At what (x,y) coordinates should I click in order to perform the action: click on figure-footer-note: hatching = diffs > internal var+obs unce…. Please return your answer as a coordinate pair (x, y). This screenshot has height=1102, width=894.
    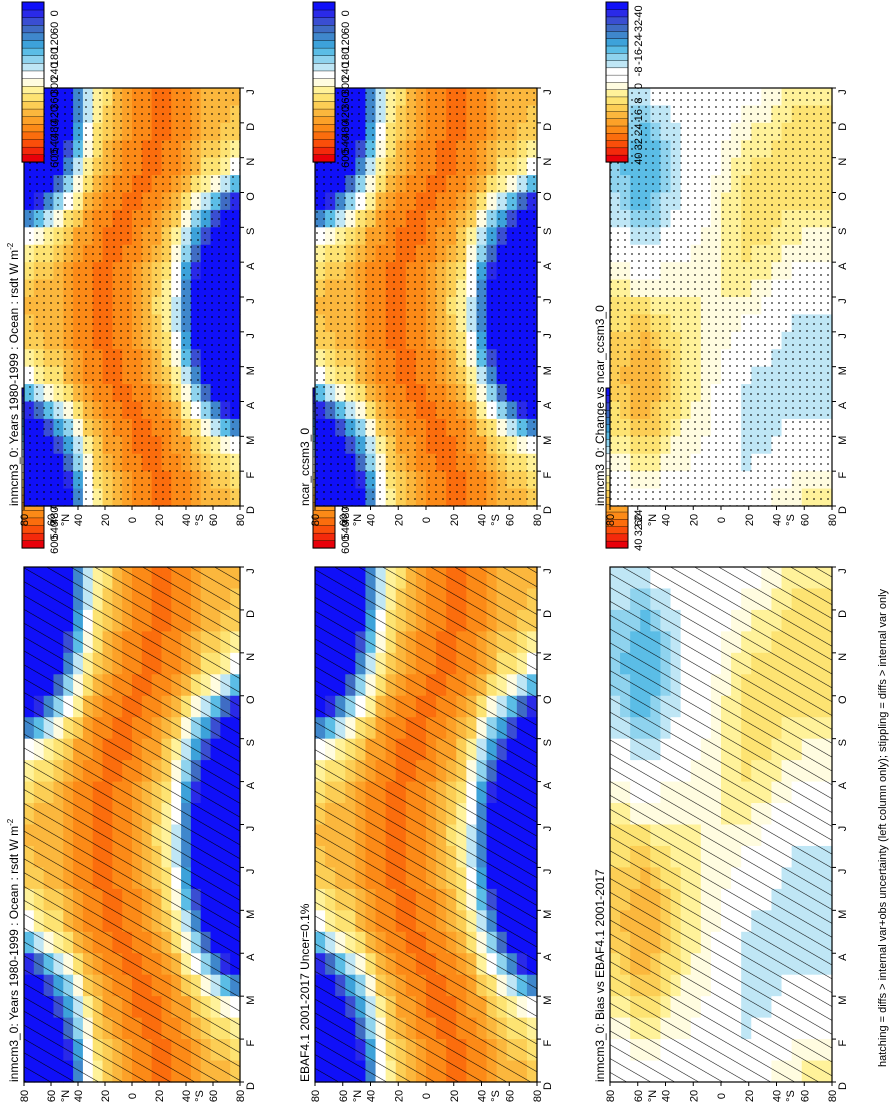
    Looking at the image, I should click on (883, 827).